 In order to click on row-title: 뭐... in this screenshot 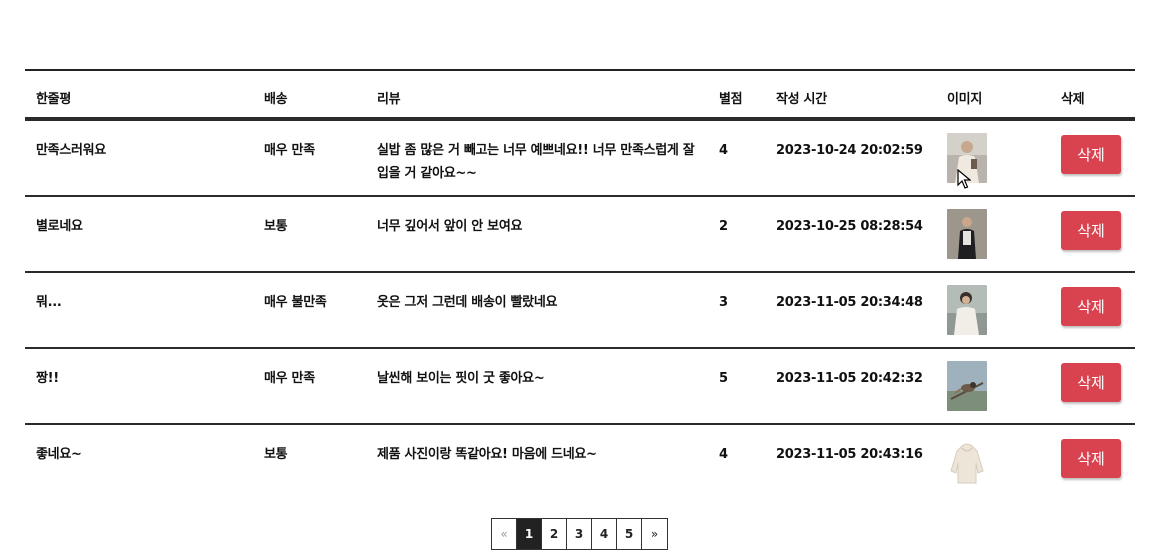, I will do `click(49, 302)`.